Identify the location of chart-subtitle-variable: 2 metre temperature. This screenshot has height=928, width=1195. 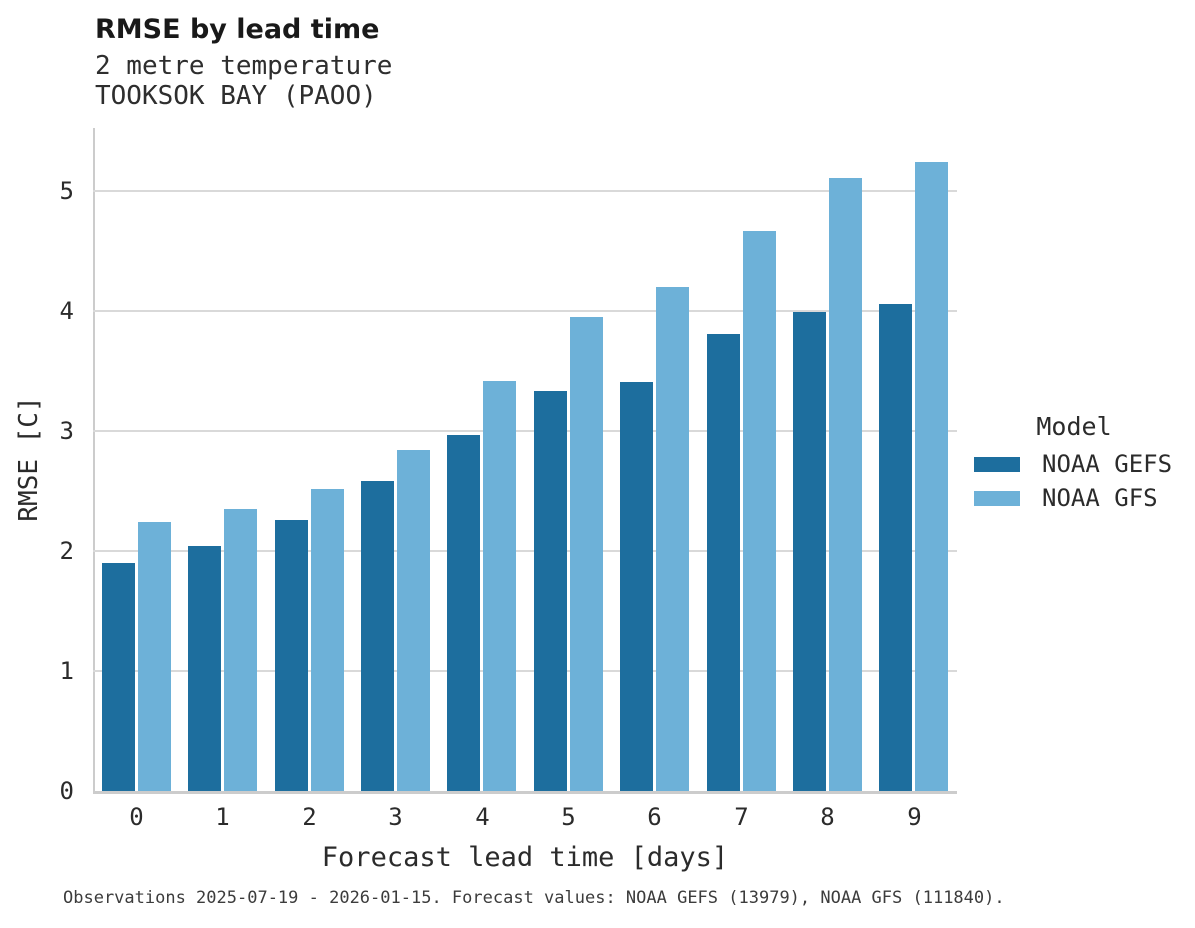
(244, 66).